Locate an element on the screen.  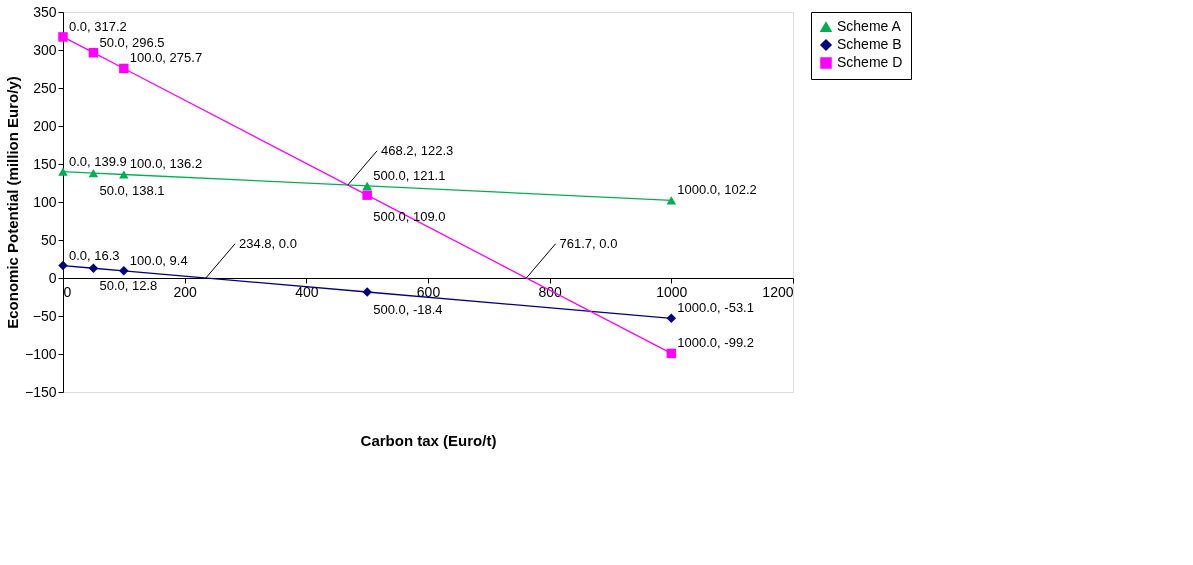
x-tick-label: 0 is located at coordinates (67, 291).